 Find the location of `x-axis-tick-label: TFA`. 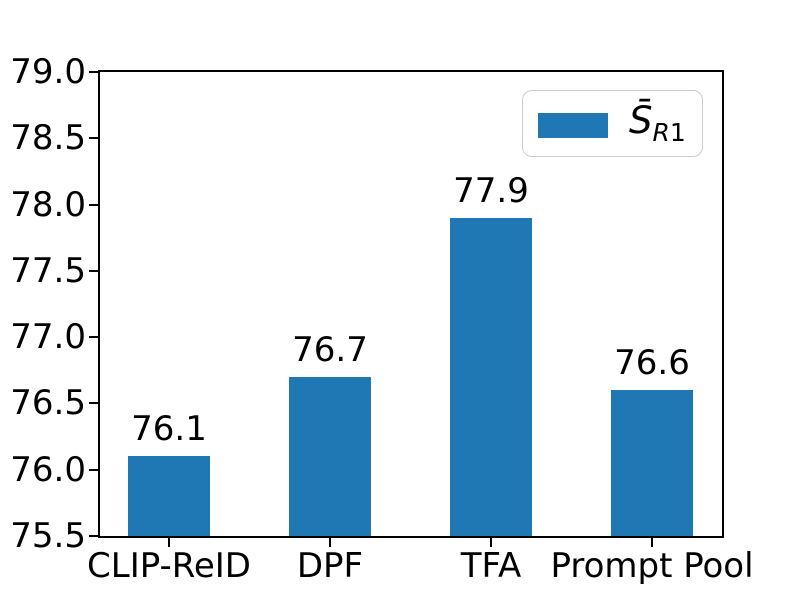

x-axis-tick-label: TFA is located at coordinates (491, 566).